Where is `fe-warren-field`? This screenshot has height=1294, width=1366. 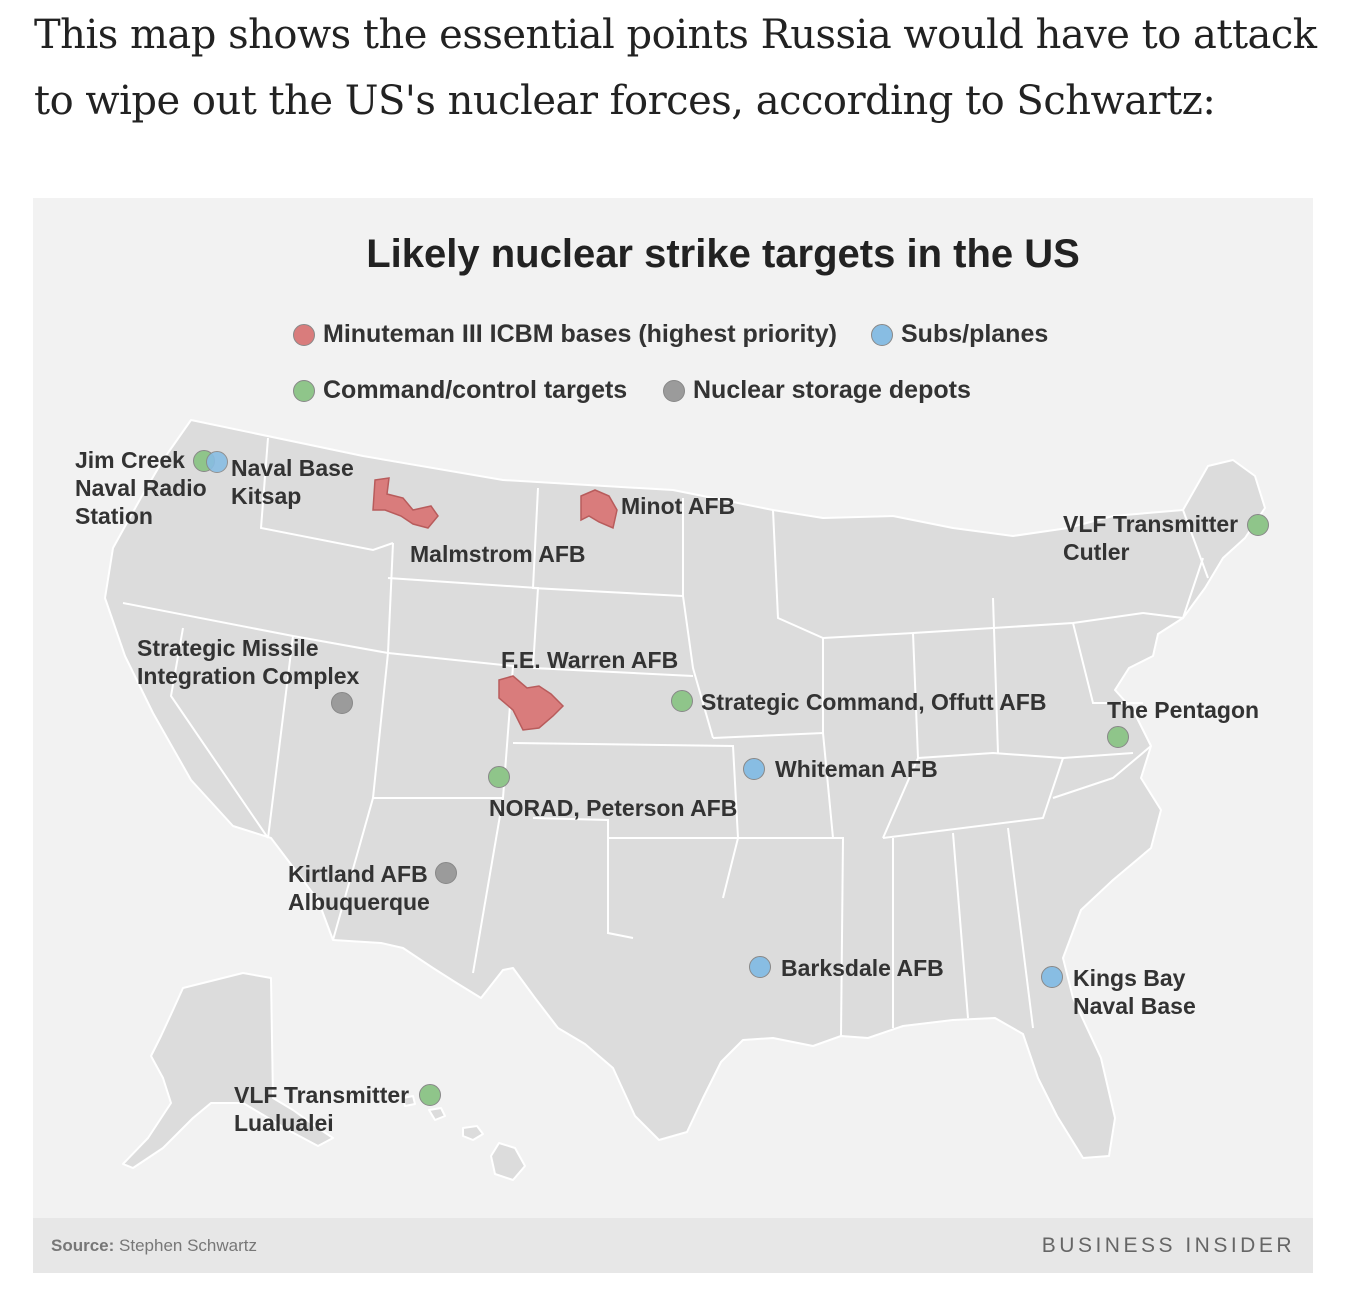
fe-warren-field is located at coordinates (531, 703).